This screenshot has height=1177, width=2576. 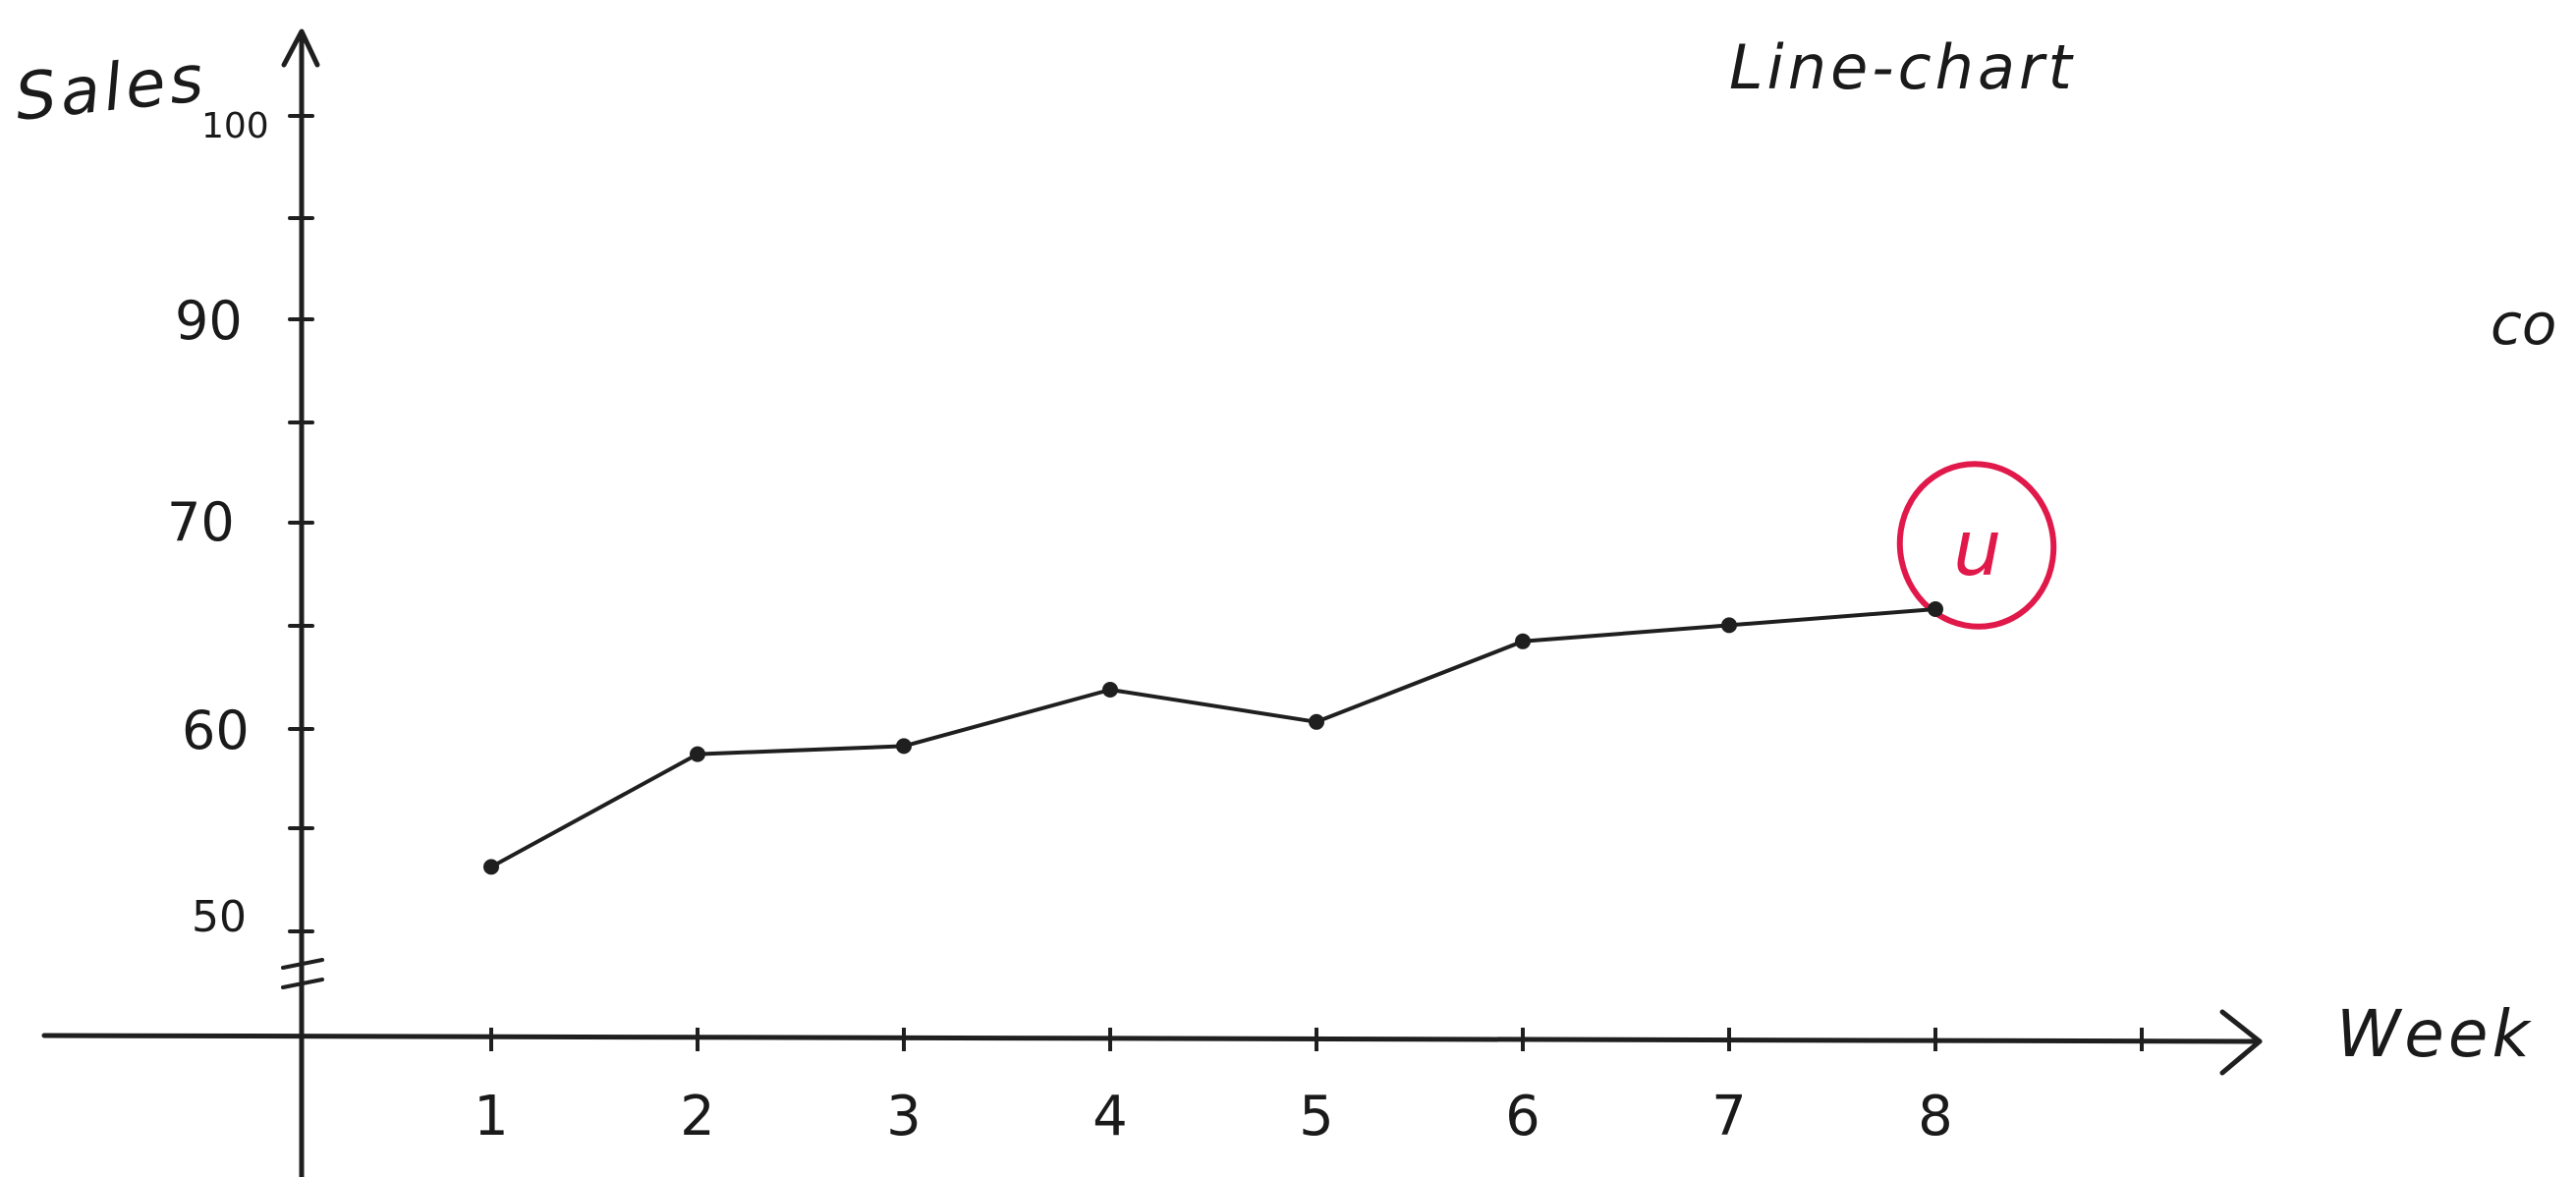 I want to click on y-tick-labels: 50 60 70 90 100, so click(x=218, y=524).